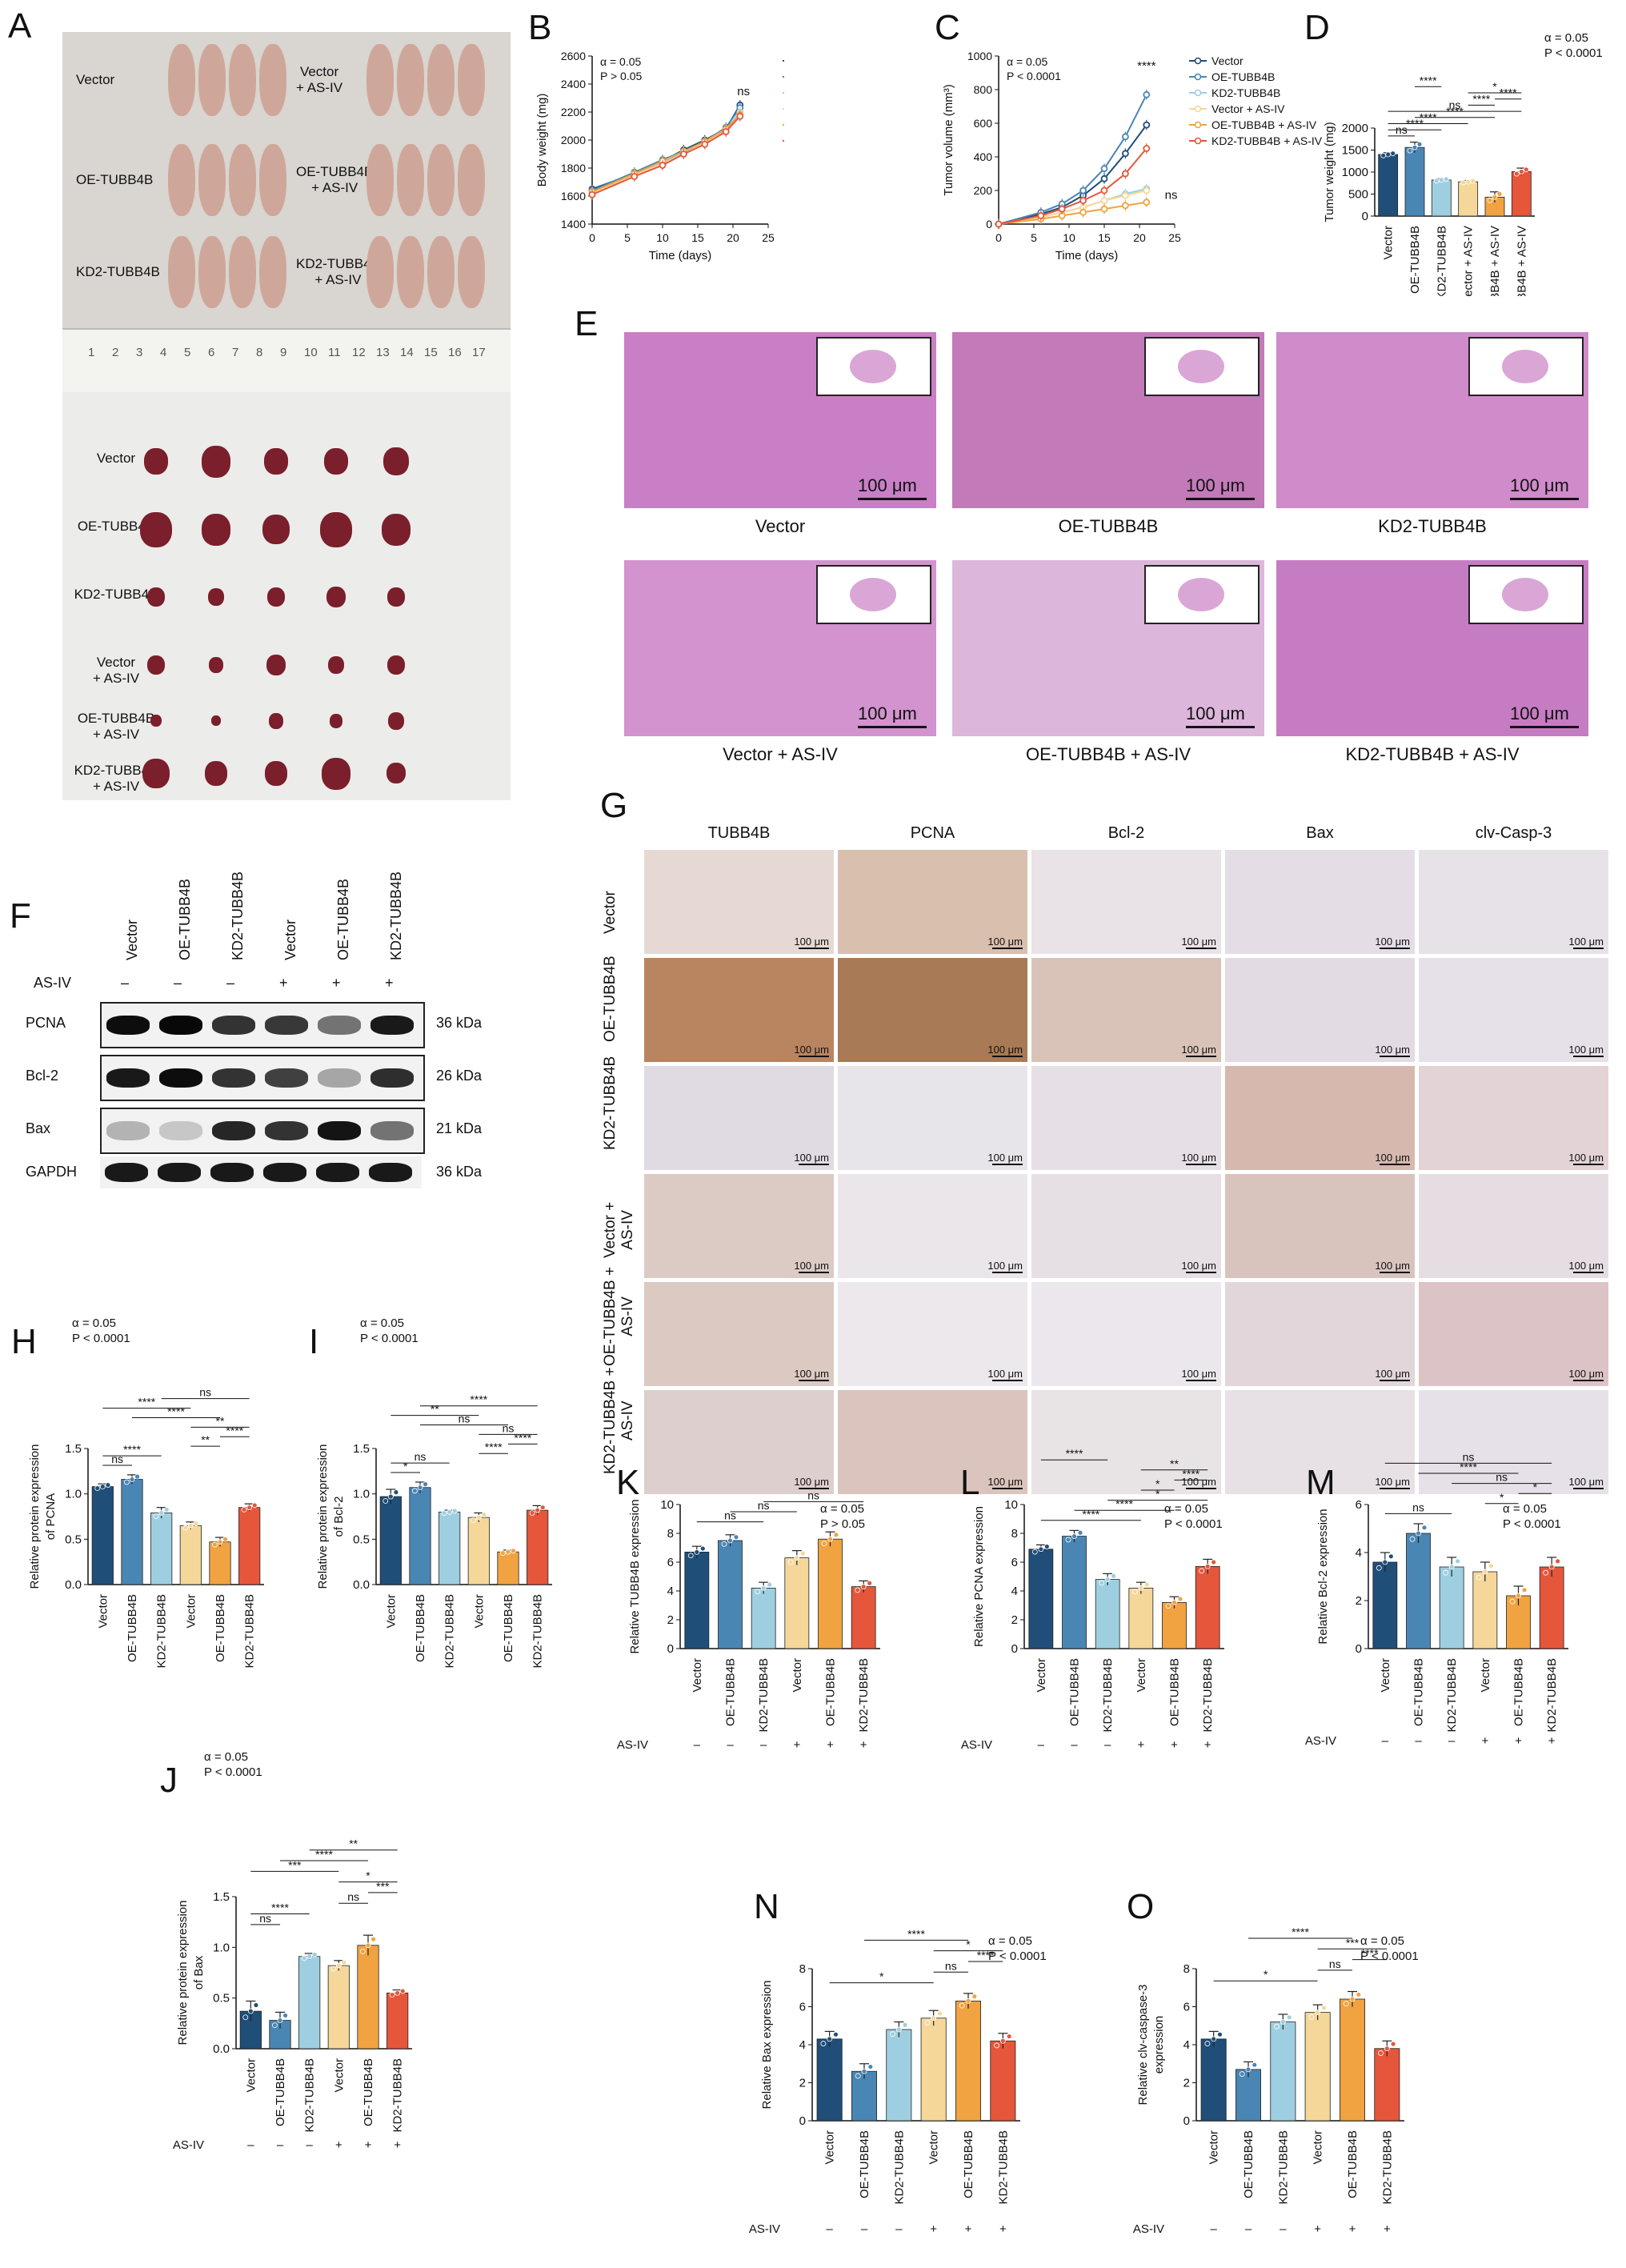 The image size is (1626, 2268). What do you see at coordinates (73, 1539) in the screenshot?
I see `y-tick-label: 0.5` at bounding box center [73, 1539].